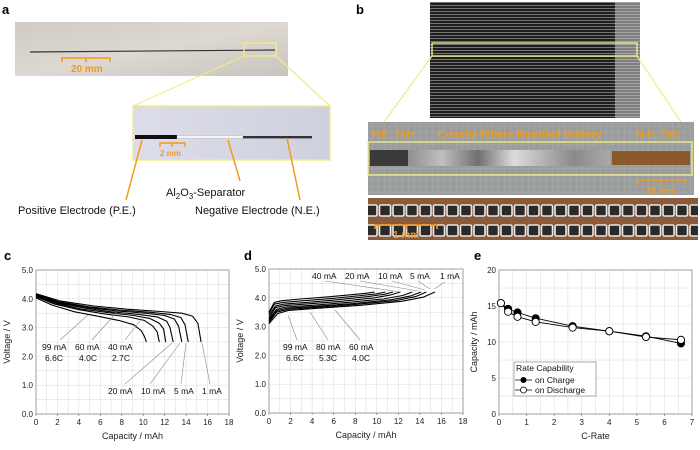 This screenshot has height=450, width=700. What do you see at coordinates (526, 422) in the screenshot?
I see `x-tick-label: 1` at bounding box center [526, 422].